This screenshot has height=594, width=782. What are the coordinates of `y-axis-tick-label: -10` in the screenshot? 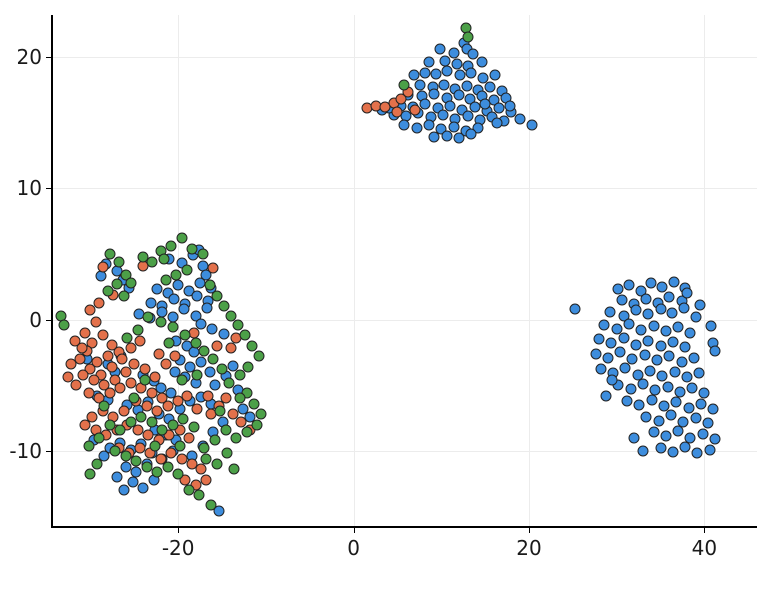 It's located at (25, 450).